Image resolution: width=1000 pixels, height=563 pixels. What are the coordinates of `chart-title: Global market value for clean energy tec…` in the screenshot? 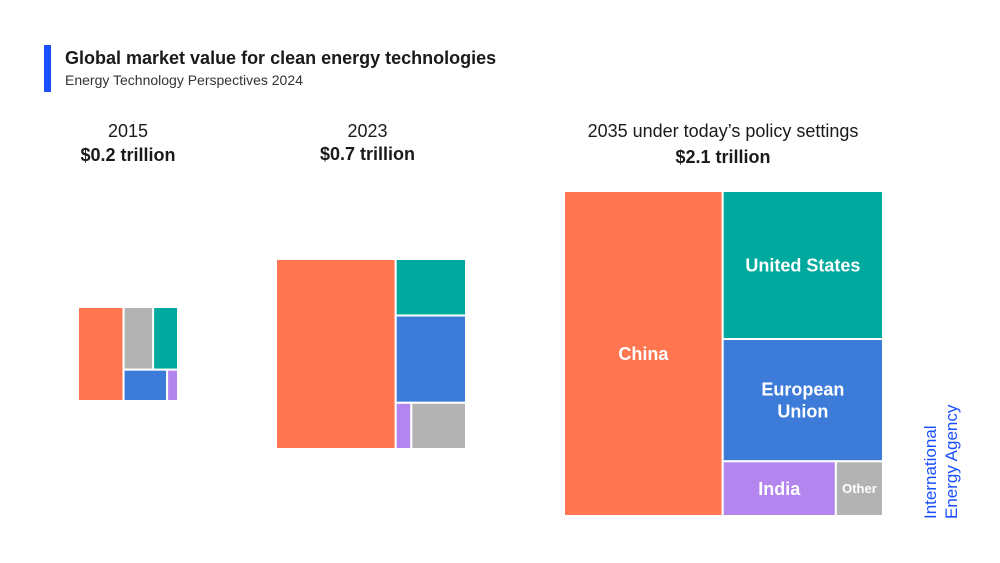 It's located at (281, 58).